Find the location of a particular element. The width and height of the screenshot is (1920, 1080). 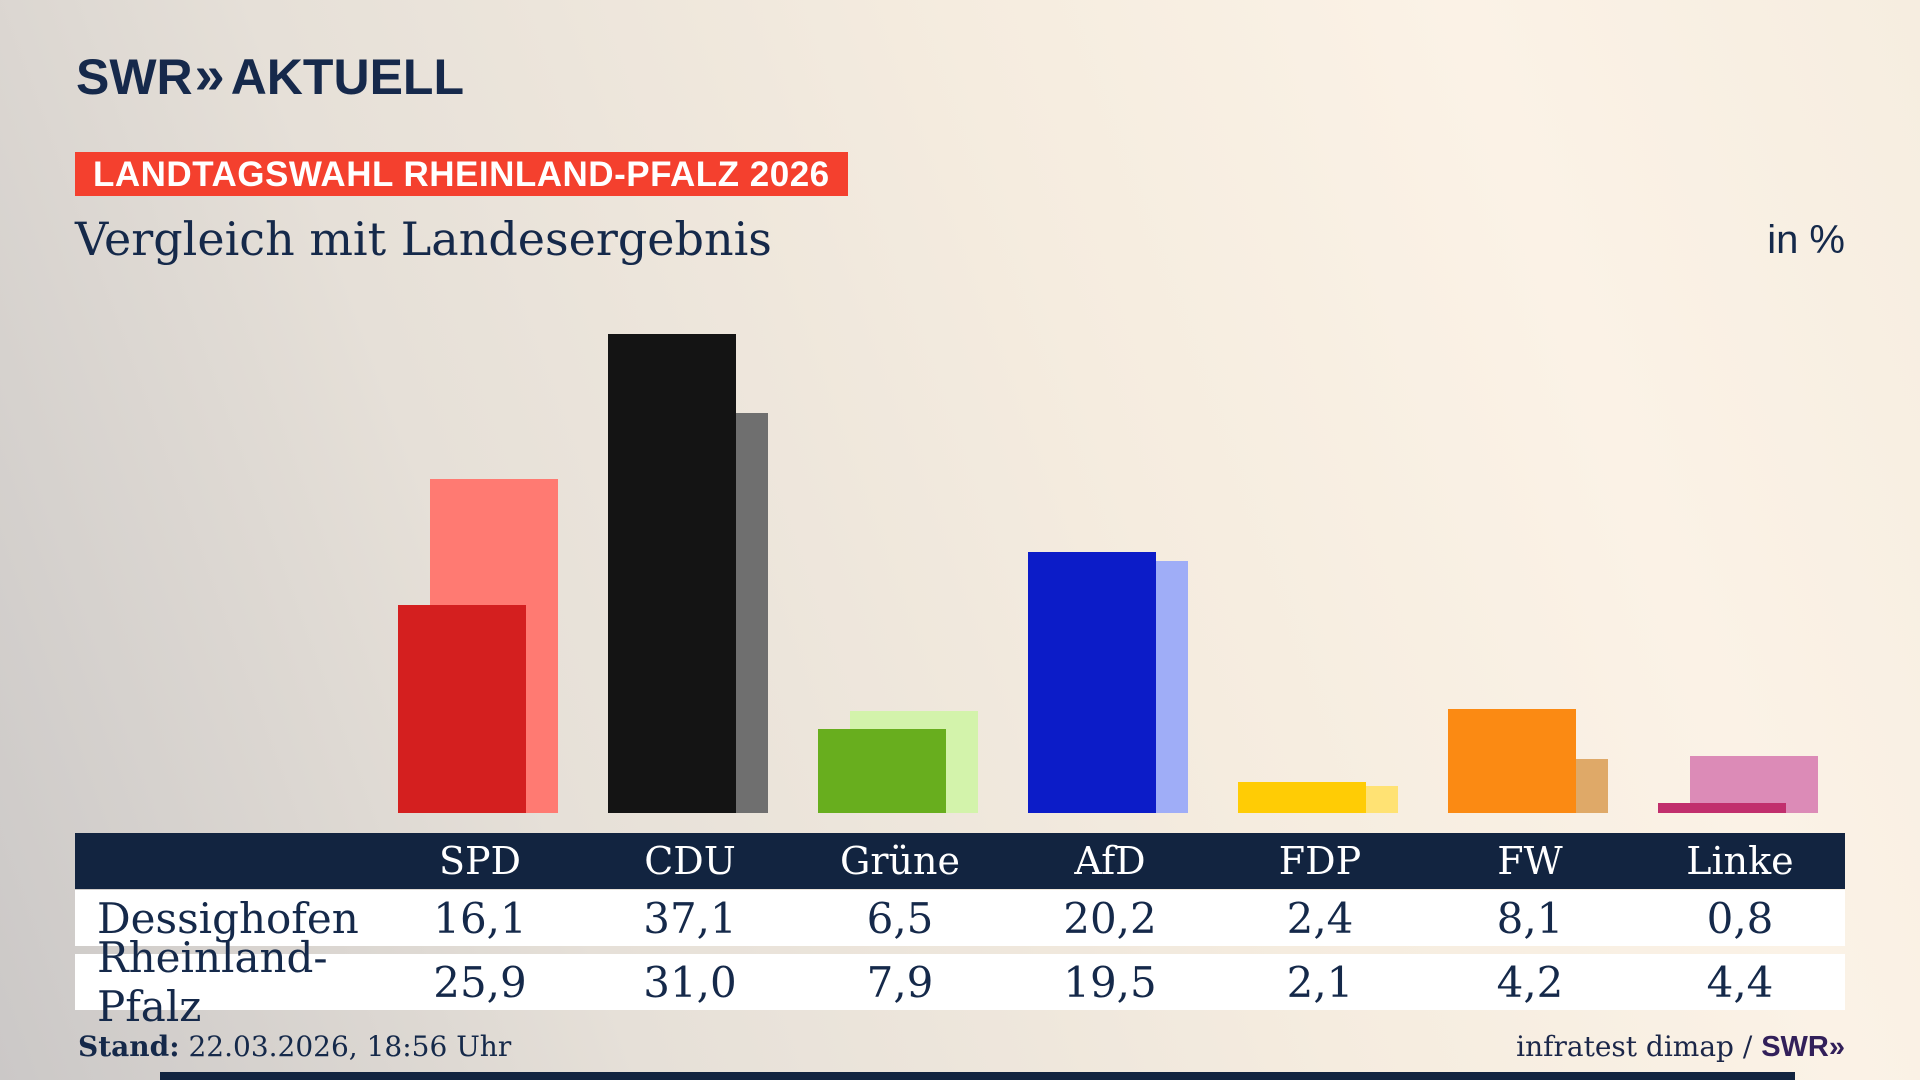

bar-grne-municipality is located at coordinates (882, 771).